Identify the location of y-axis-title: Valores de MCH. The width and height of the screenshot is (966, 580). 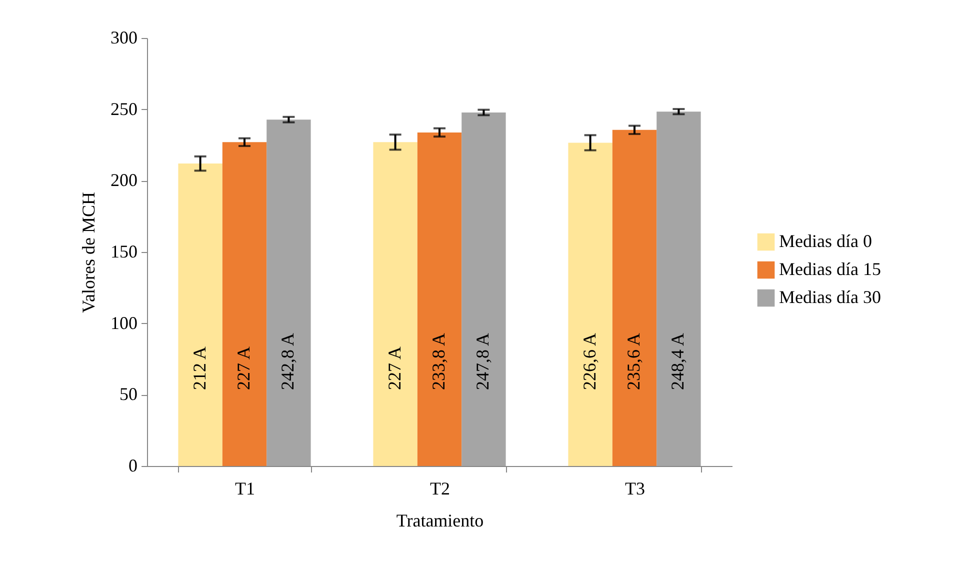
(88, 252).